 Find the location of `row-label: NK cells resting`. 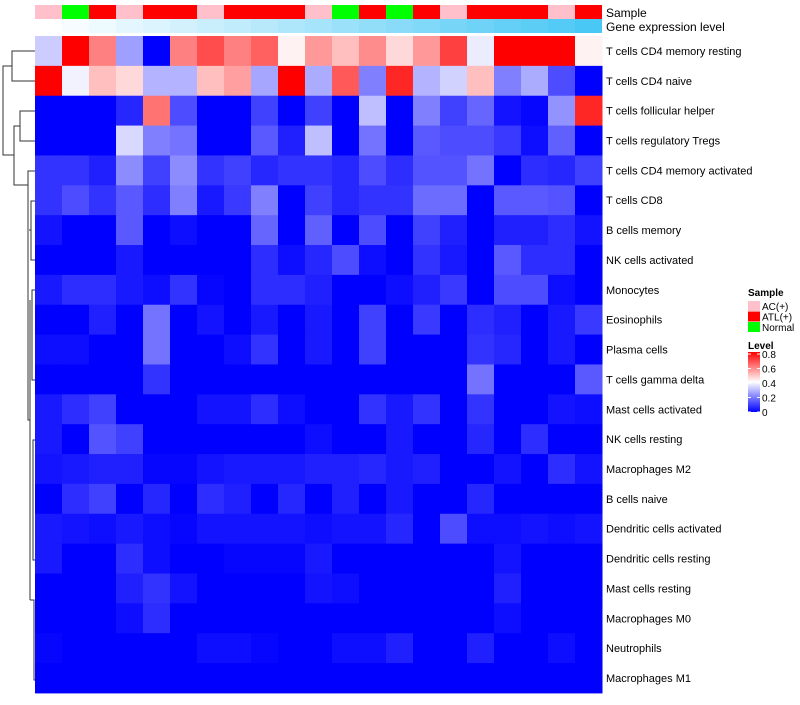

row-label: NK cells resting is located at coordinates (644, 440).